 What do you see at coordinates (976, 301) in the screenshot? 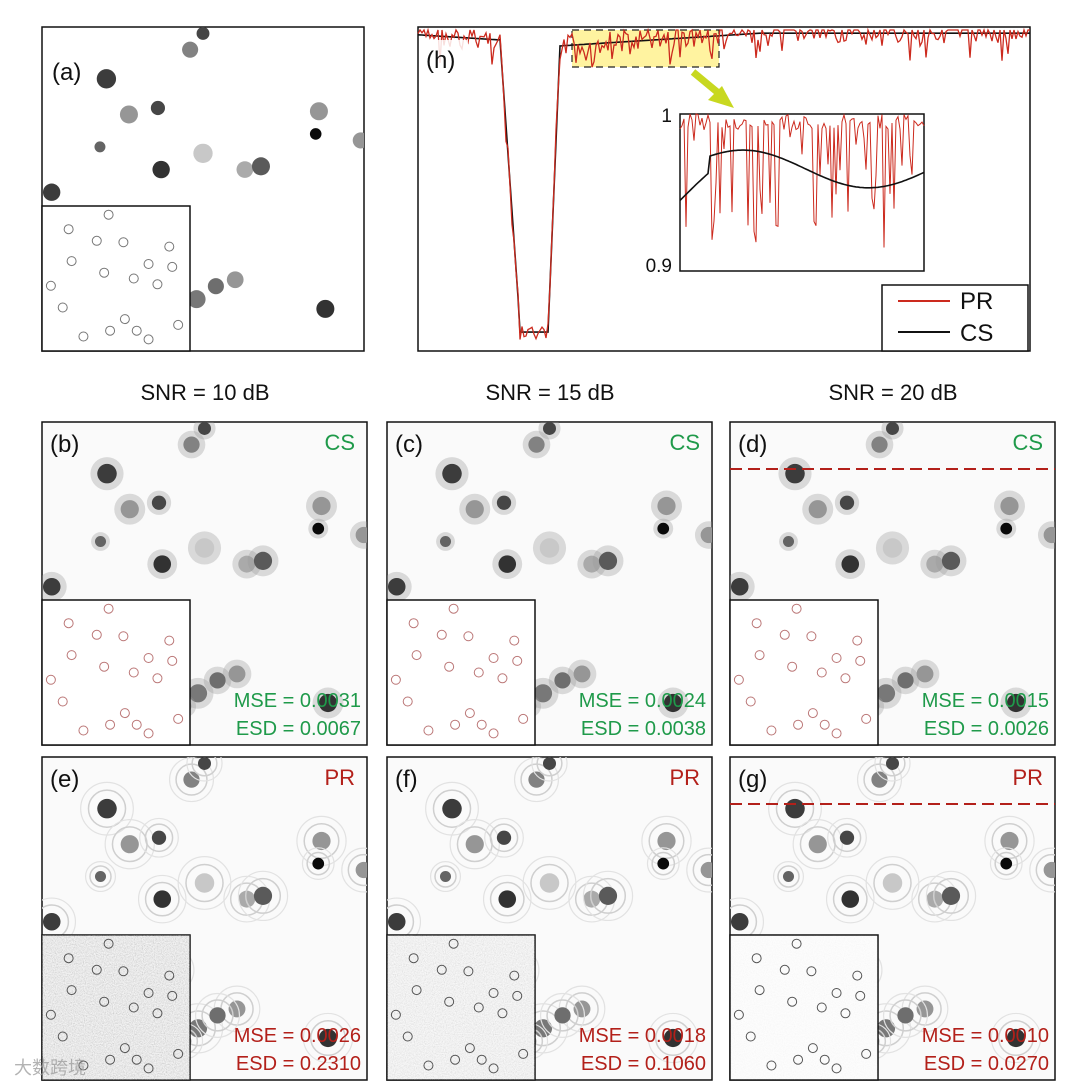
I see `legend-pr-label: PR` at bounding box center [976, 301].